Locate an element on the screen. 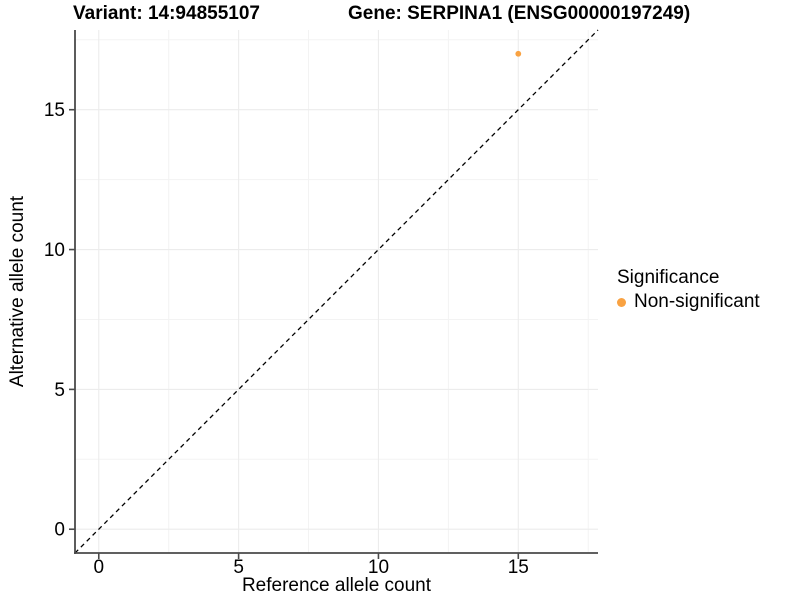 The height and width of the screenshot is (600, 800). y-tick-label: 15 is located at coordinates (54, 110).